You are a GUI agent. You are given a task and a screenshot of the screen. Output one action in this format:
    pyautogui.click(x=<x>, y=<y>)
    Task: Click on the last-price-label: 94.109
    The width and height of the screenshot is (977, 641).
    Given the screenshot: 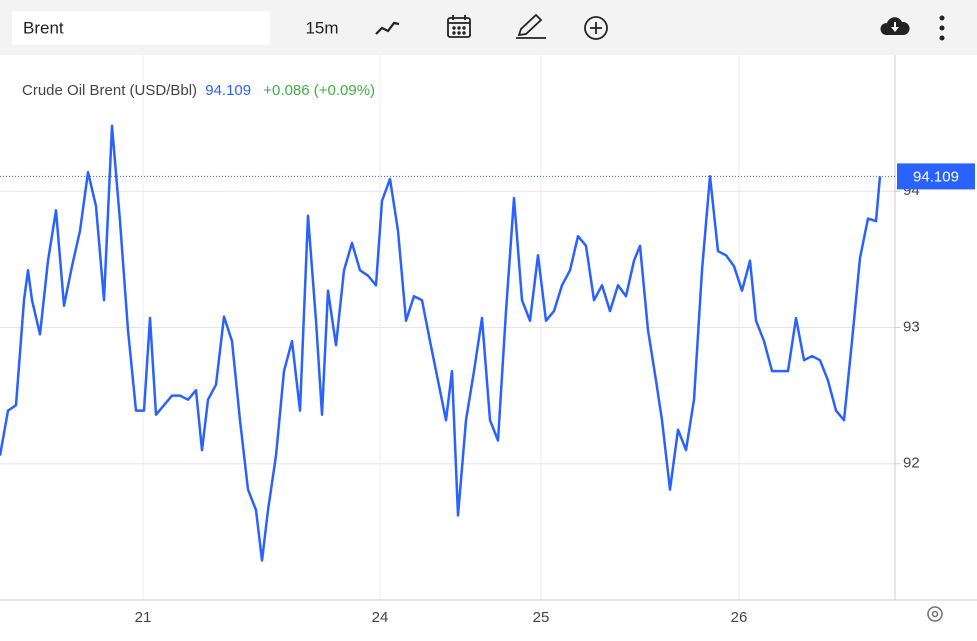 What is the action you would take?
    pyautogui.click(x=936, y=176)
    